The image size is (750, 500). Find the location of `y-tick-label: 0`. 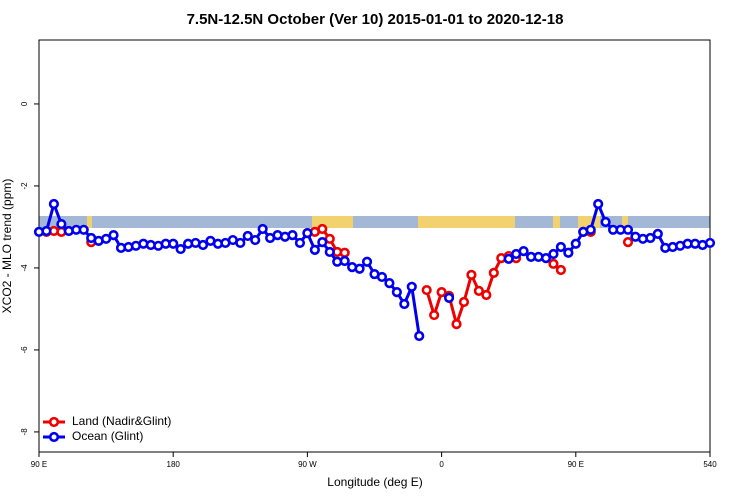

y-tick-label: 0 is located at coordinates (24, 103).